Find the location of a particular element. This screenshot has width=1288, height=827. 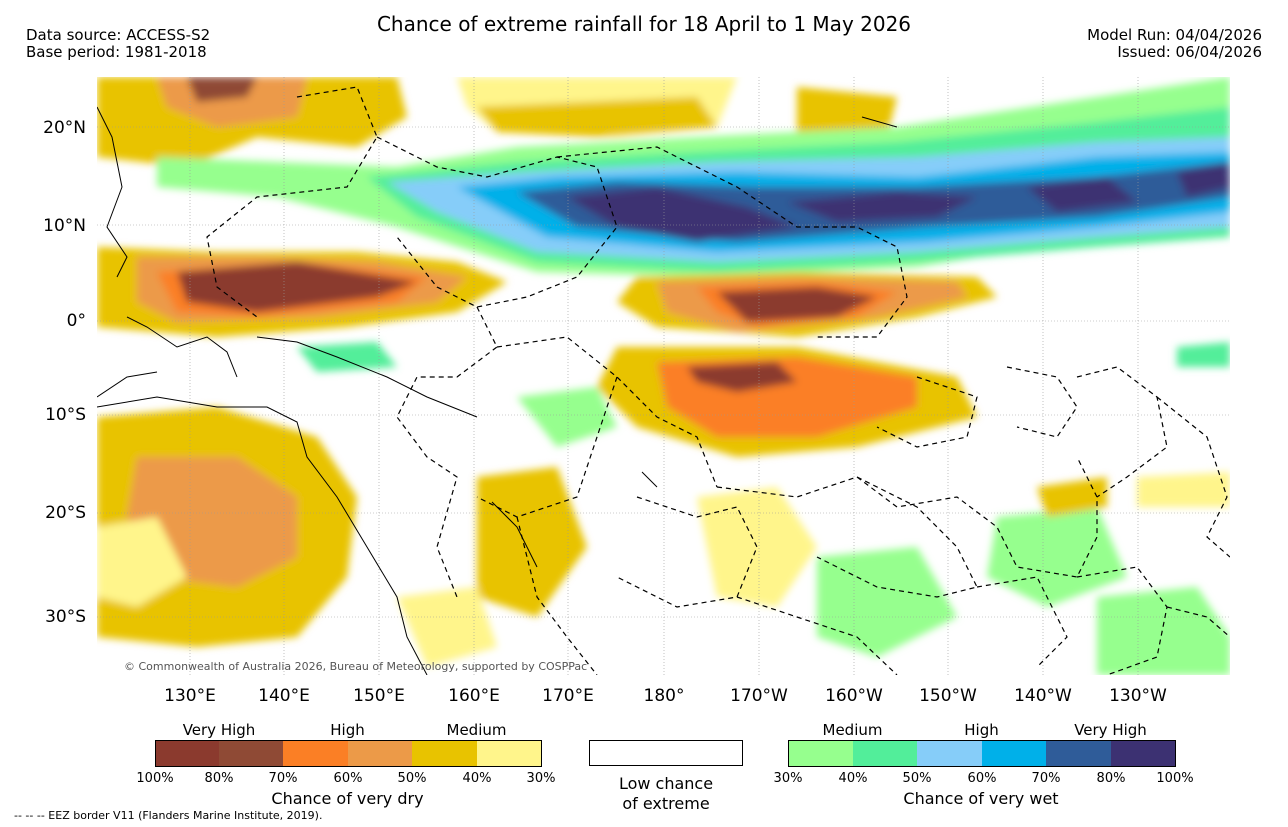

wet-tick-2: 50% is located at coordinates (917, 778).